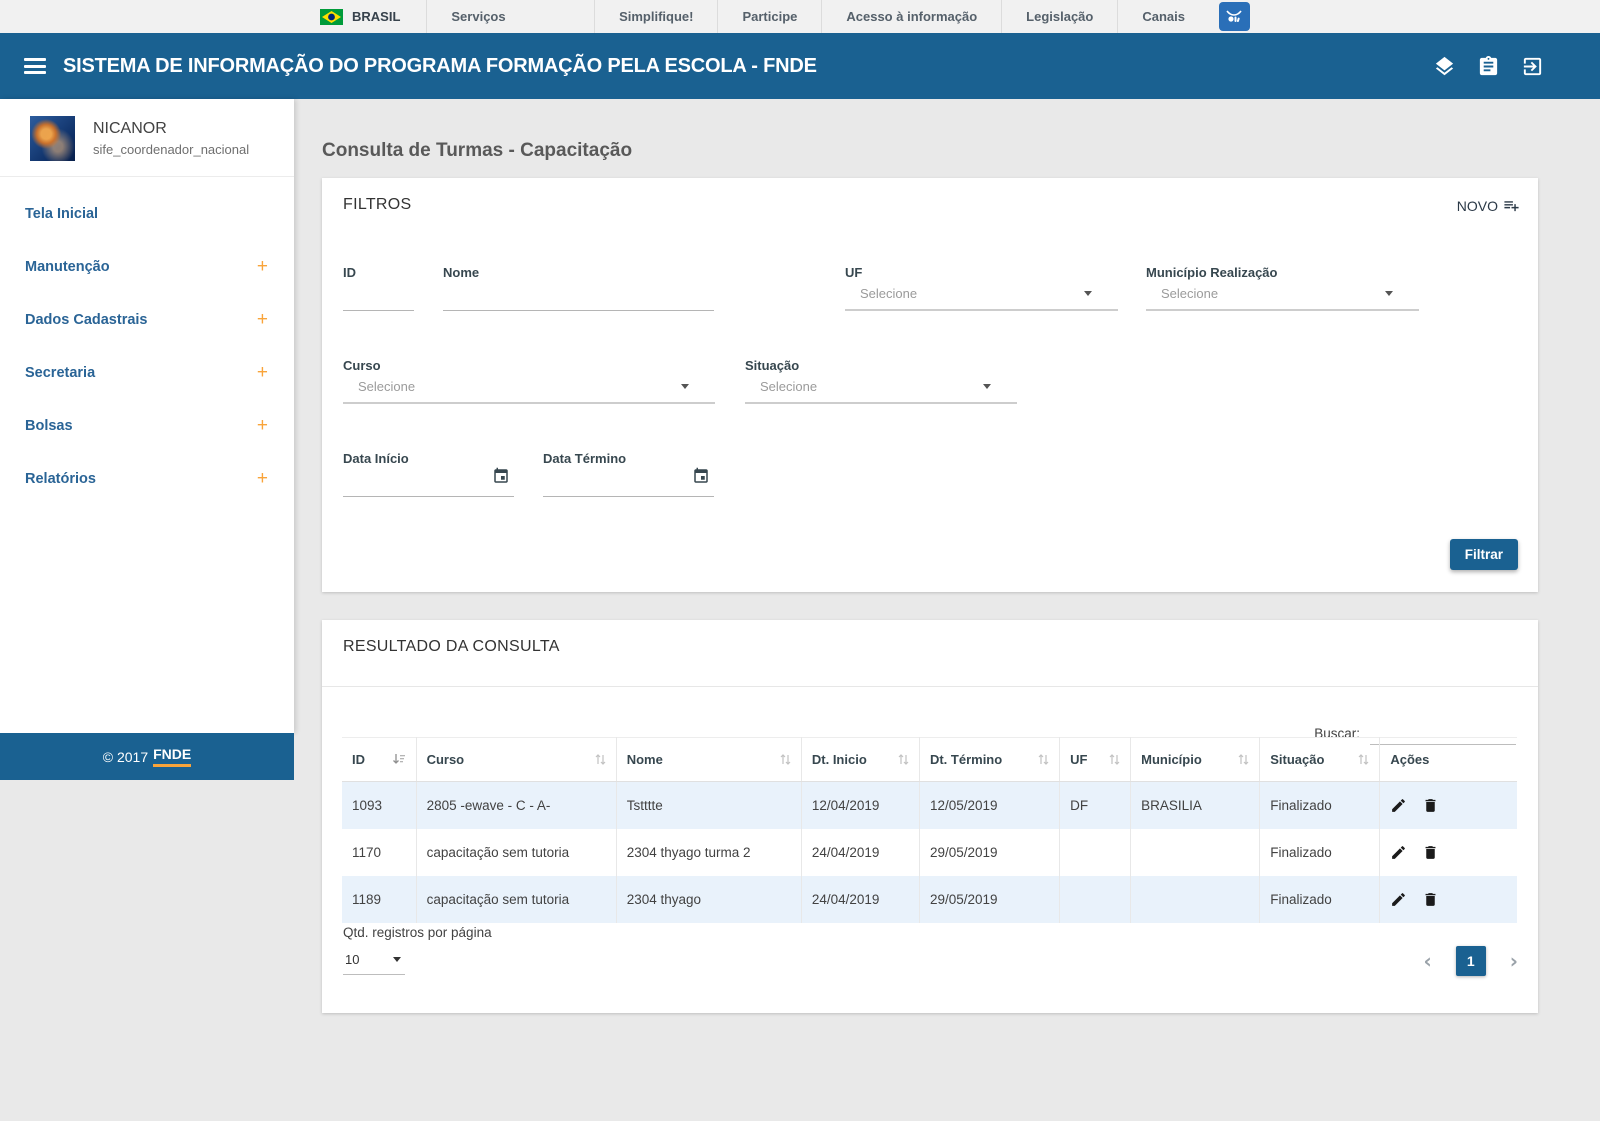  Describe the element at coordinates (1488, 66) in the screenshot. I see `clipboard-icon` at that location.